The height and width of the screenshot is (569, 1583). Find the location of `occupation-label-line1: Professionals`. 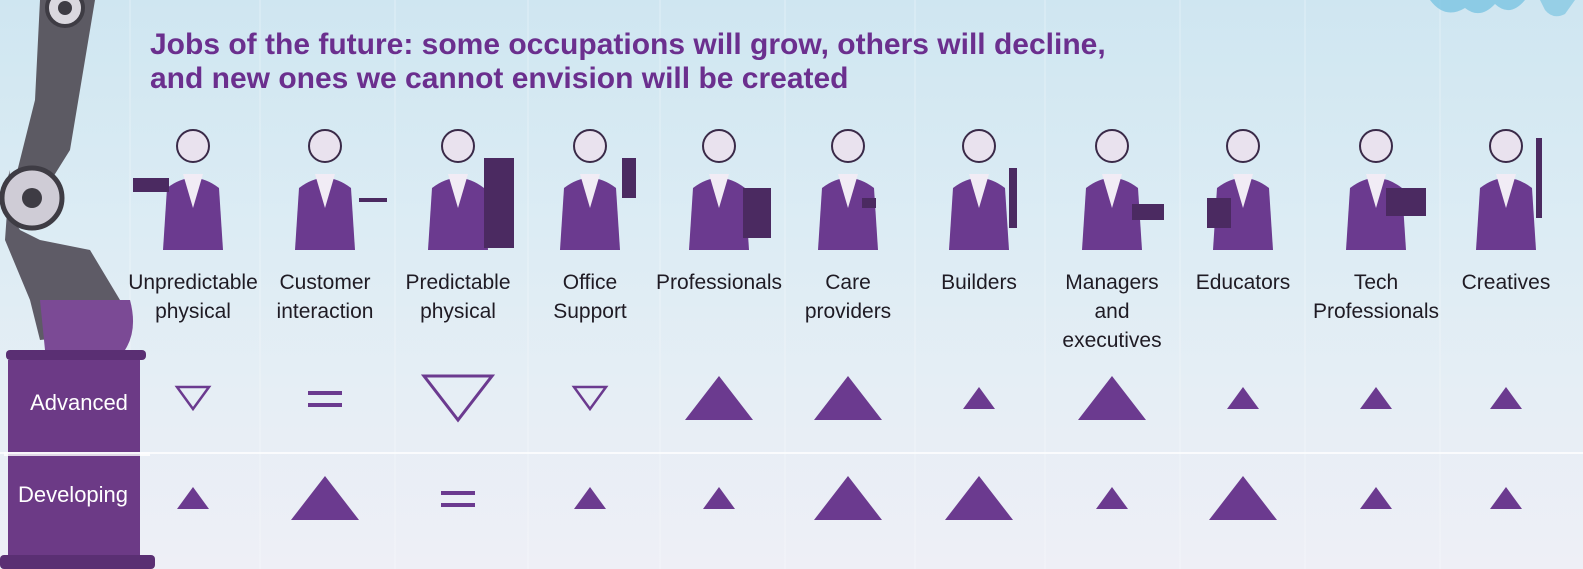

occupation-label-line1: Professionals is located at coordinates (719, 282).